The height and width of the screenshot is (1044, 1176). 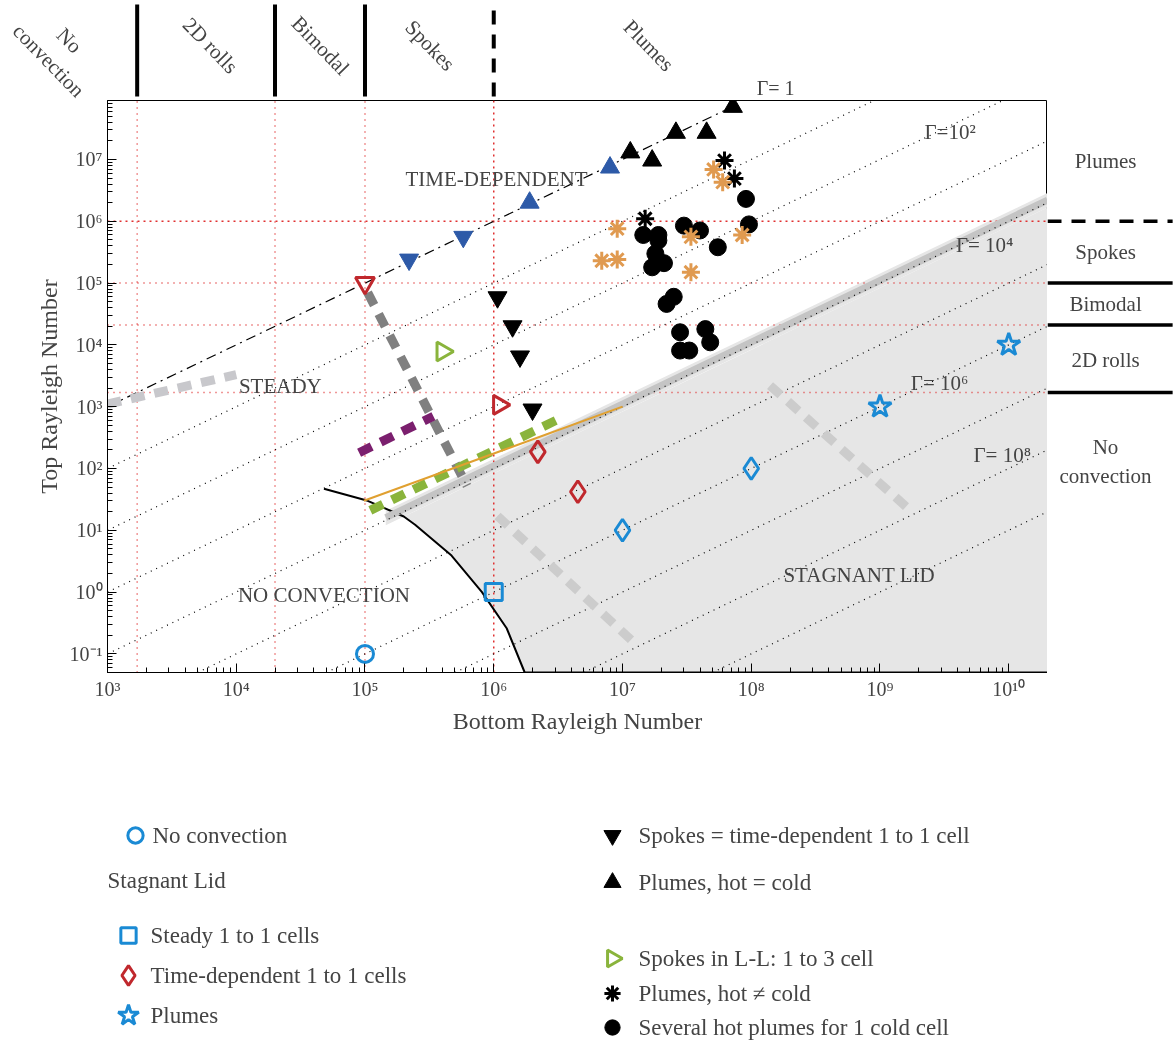 What do you see at coordinates (167, 880) in the screenshot?
I see `legend-title: Stagnant Lid` at bounding box center [167, 880].